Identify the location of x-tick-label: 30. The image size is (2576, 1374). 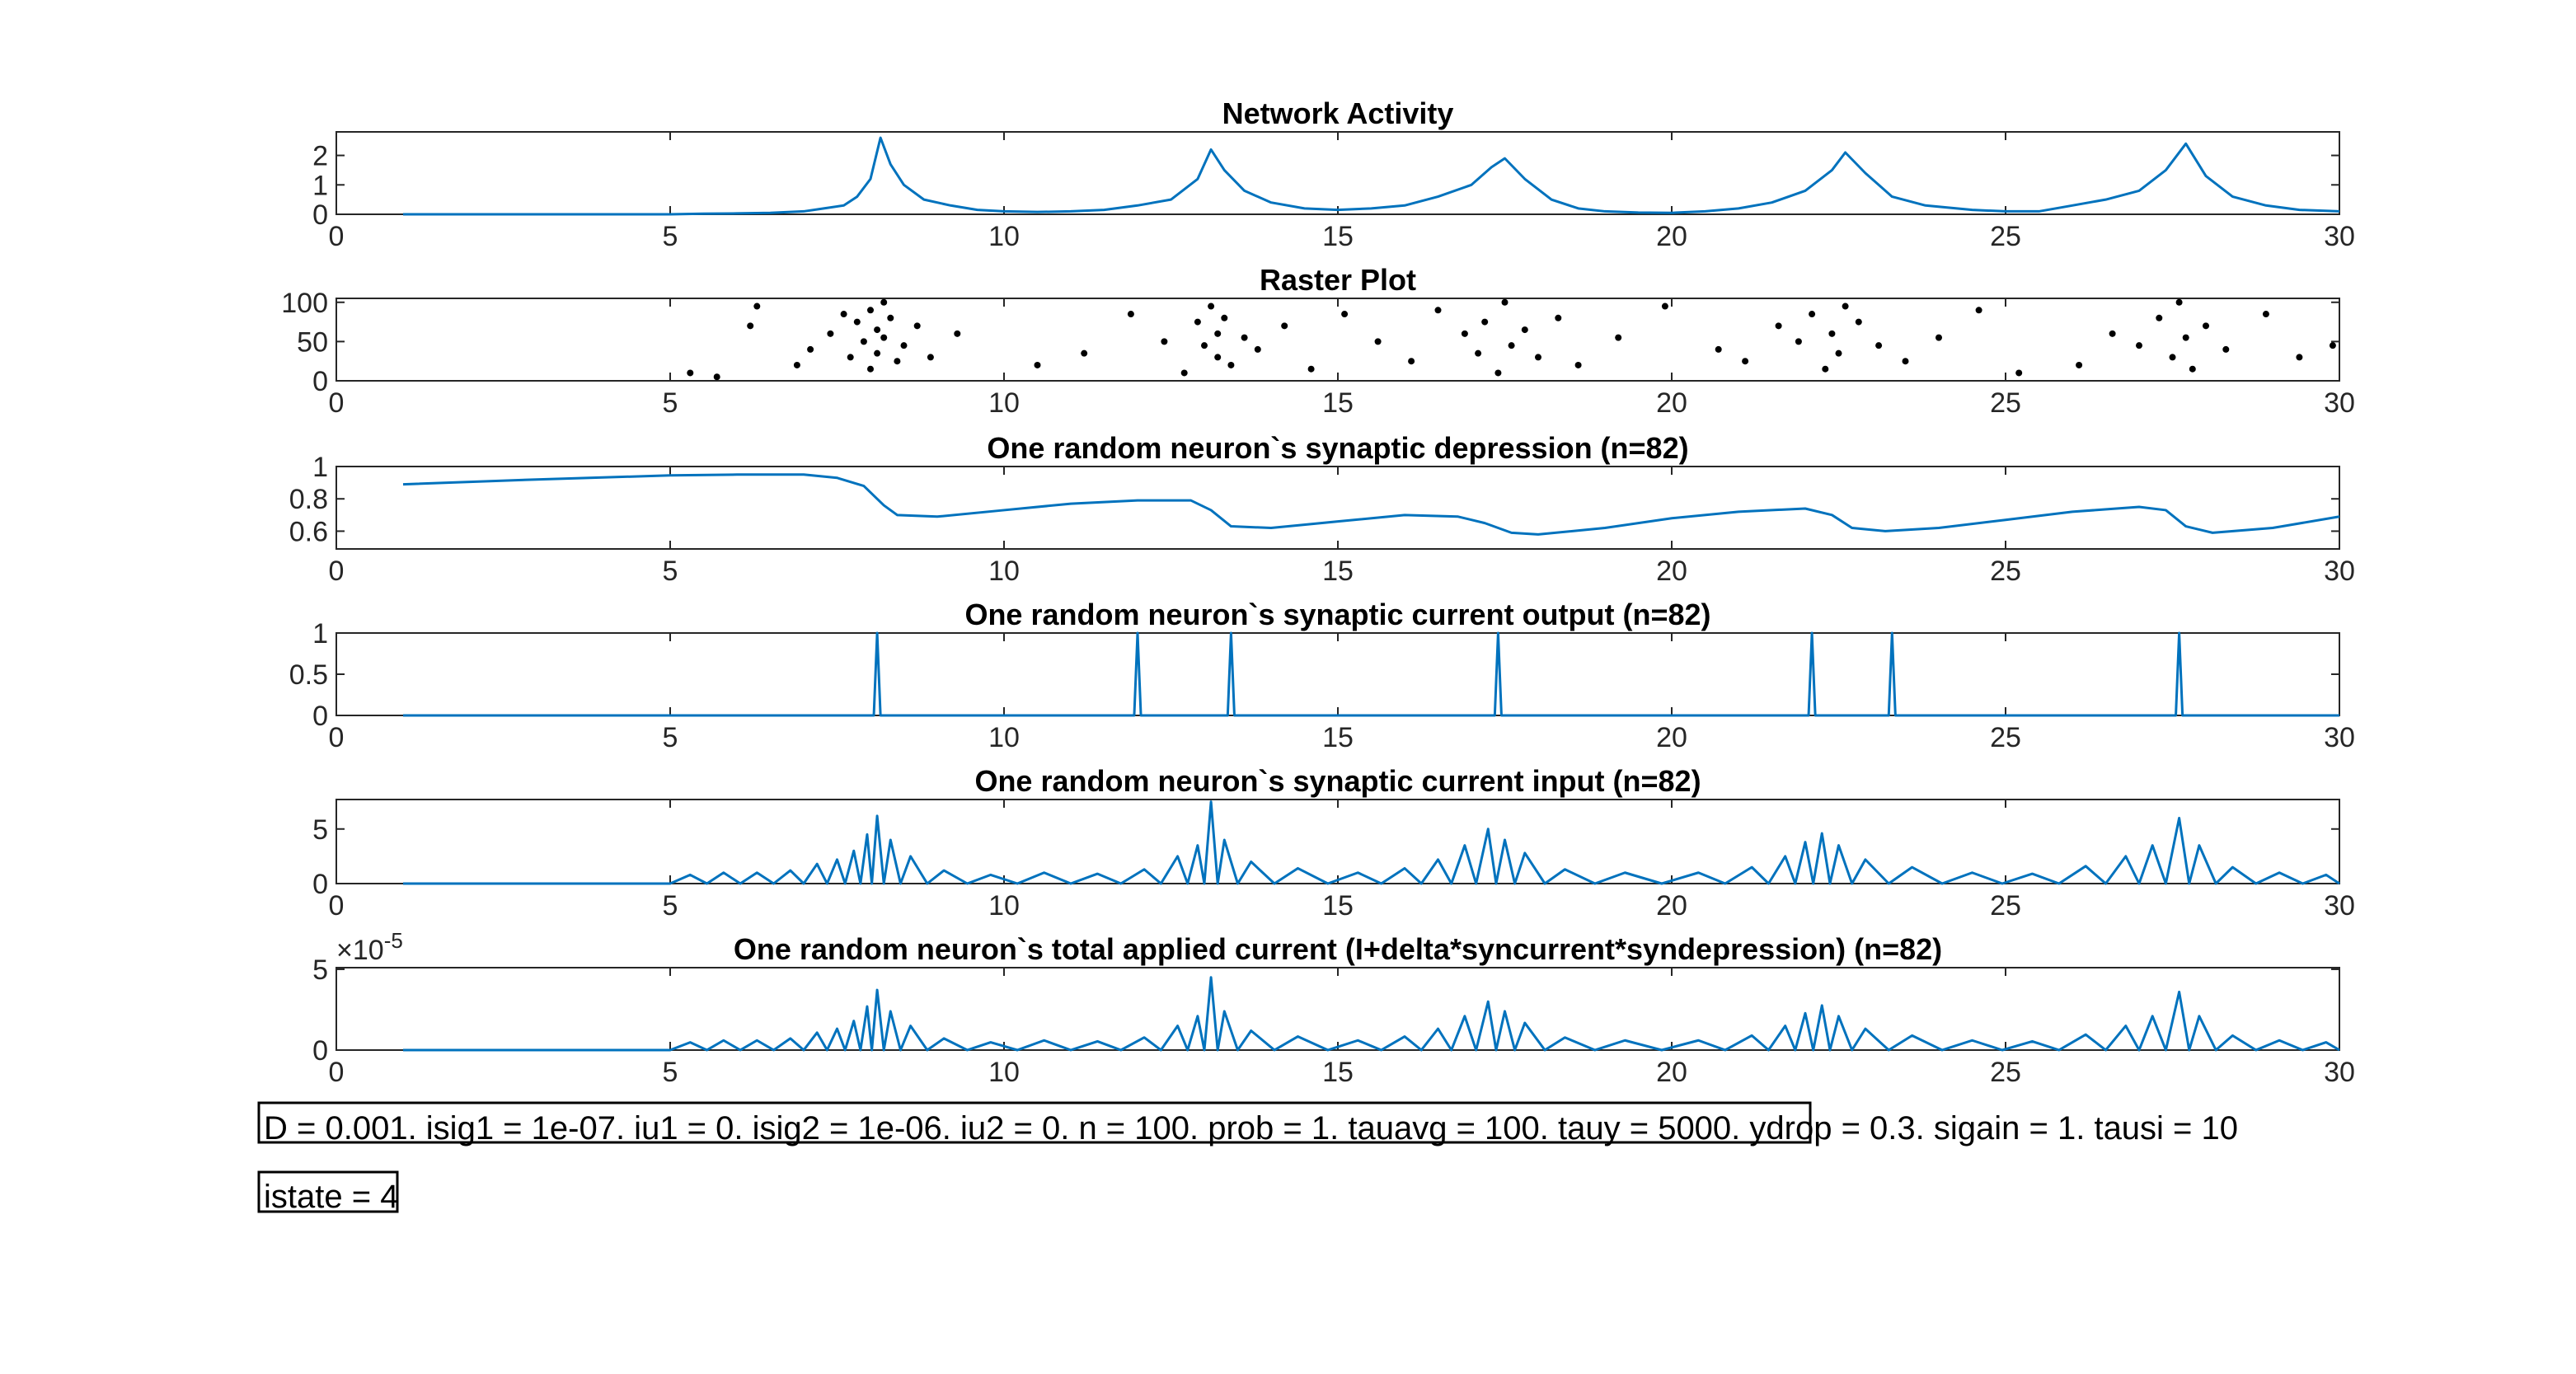
(2339, 236).